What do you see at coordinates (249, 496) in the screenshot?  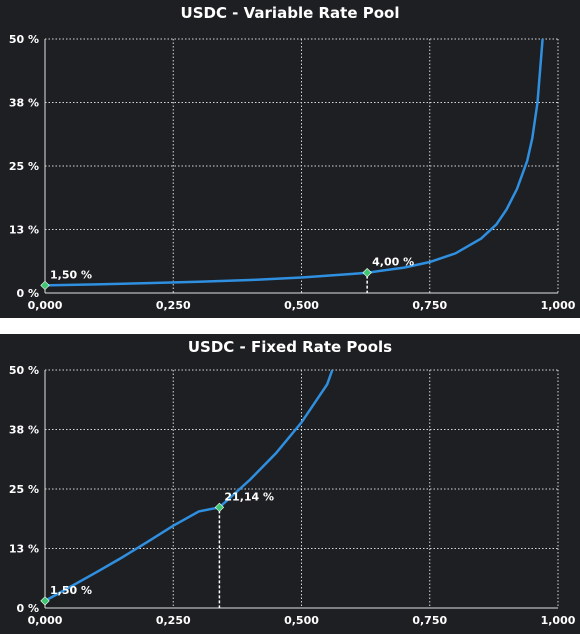 I see `data-point-label: 21,14 %` at bounding box center [249, 496].